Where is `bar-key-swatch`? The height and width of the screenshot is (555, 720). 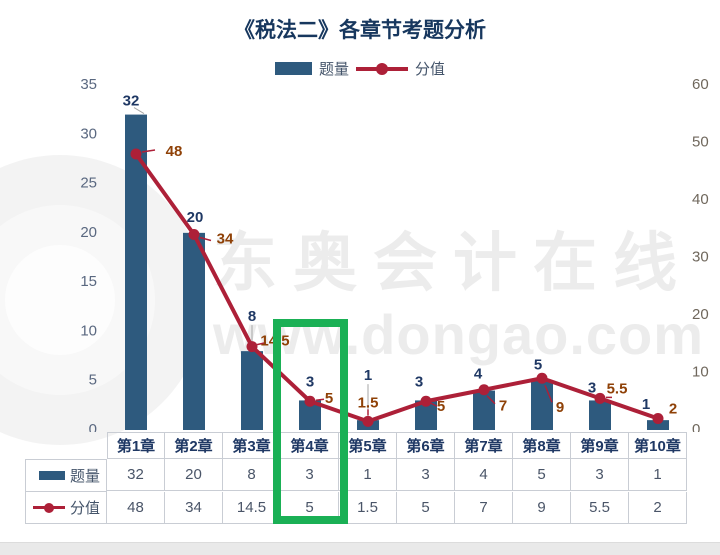
bar-key-swatch is located at coordinates (51, 475).